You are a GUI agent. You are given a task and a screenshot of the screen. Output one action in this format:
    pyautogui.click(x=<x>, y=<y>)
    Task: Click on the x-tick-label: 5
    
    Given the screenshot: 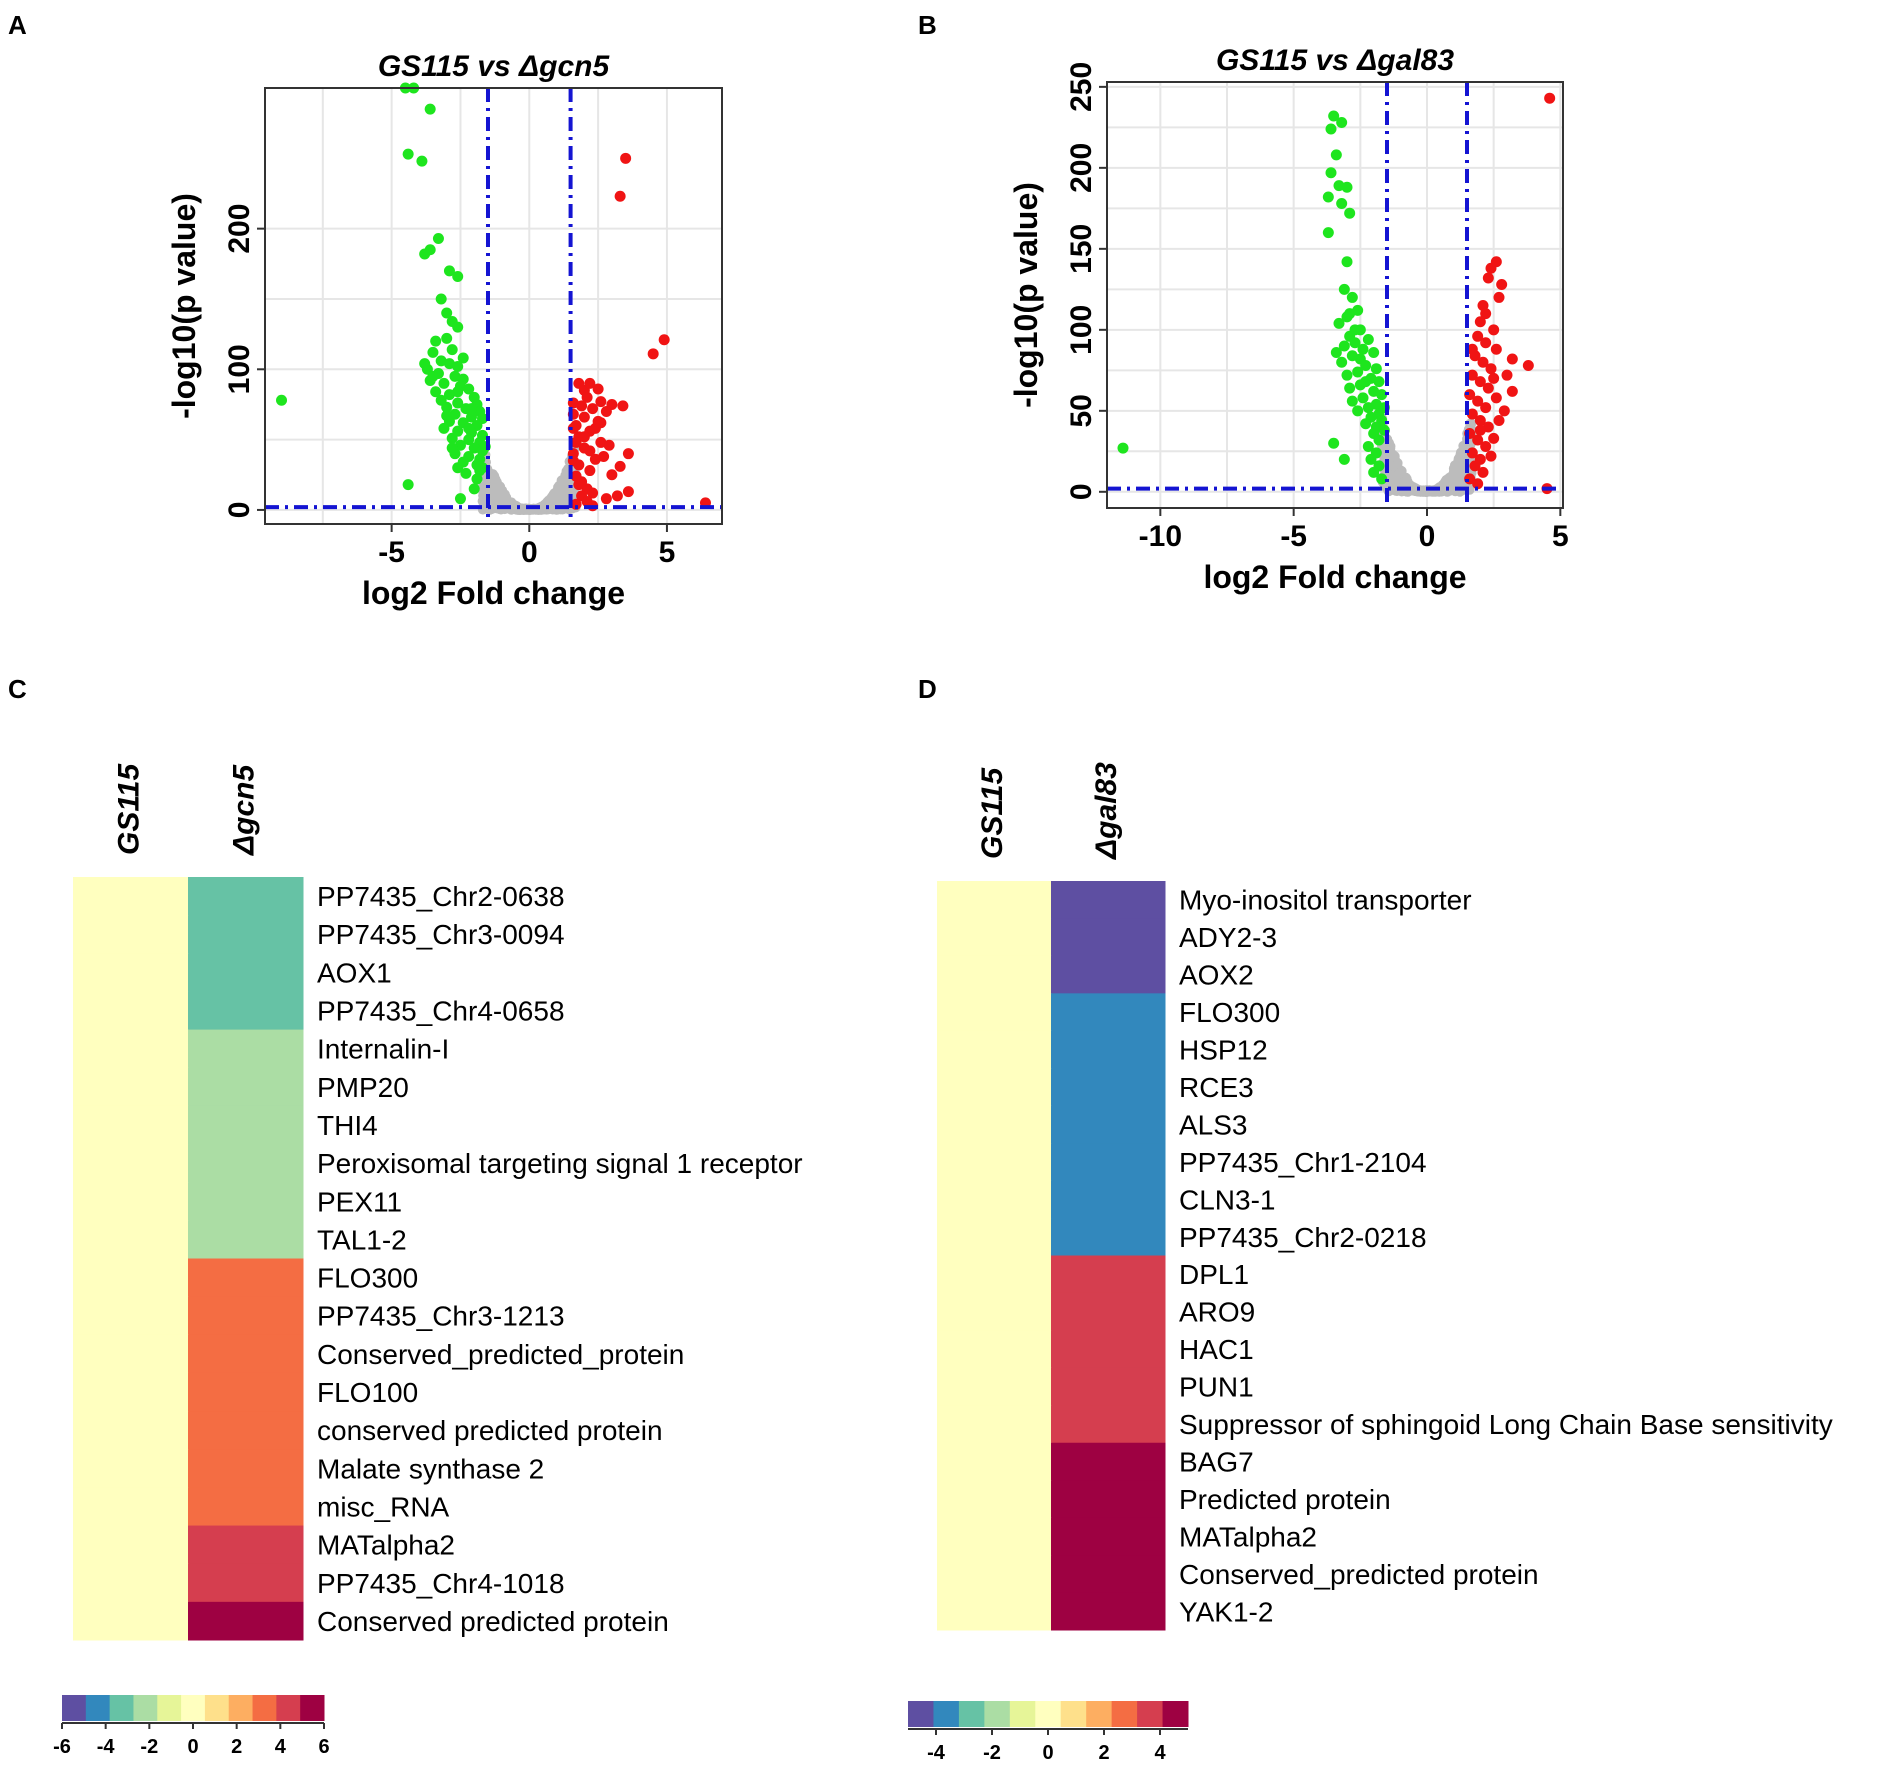 What is the action you would take?
    pyautogui.click(x=667, y=552)
    